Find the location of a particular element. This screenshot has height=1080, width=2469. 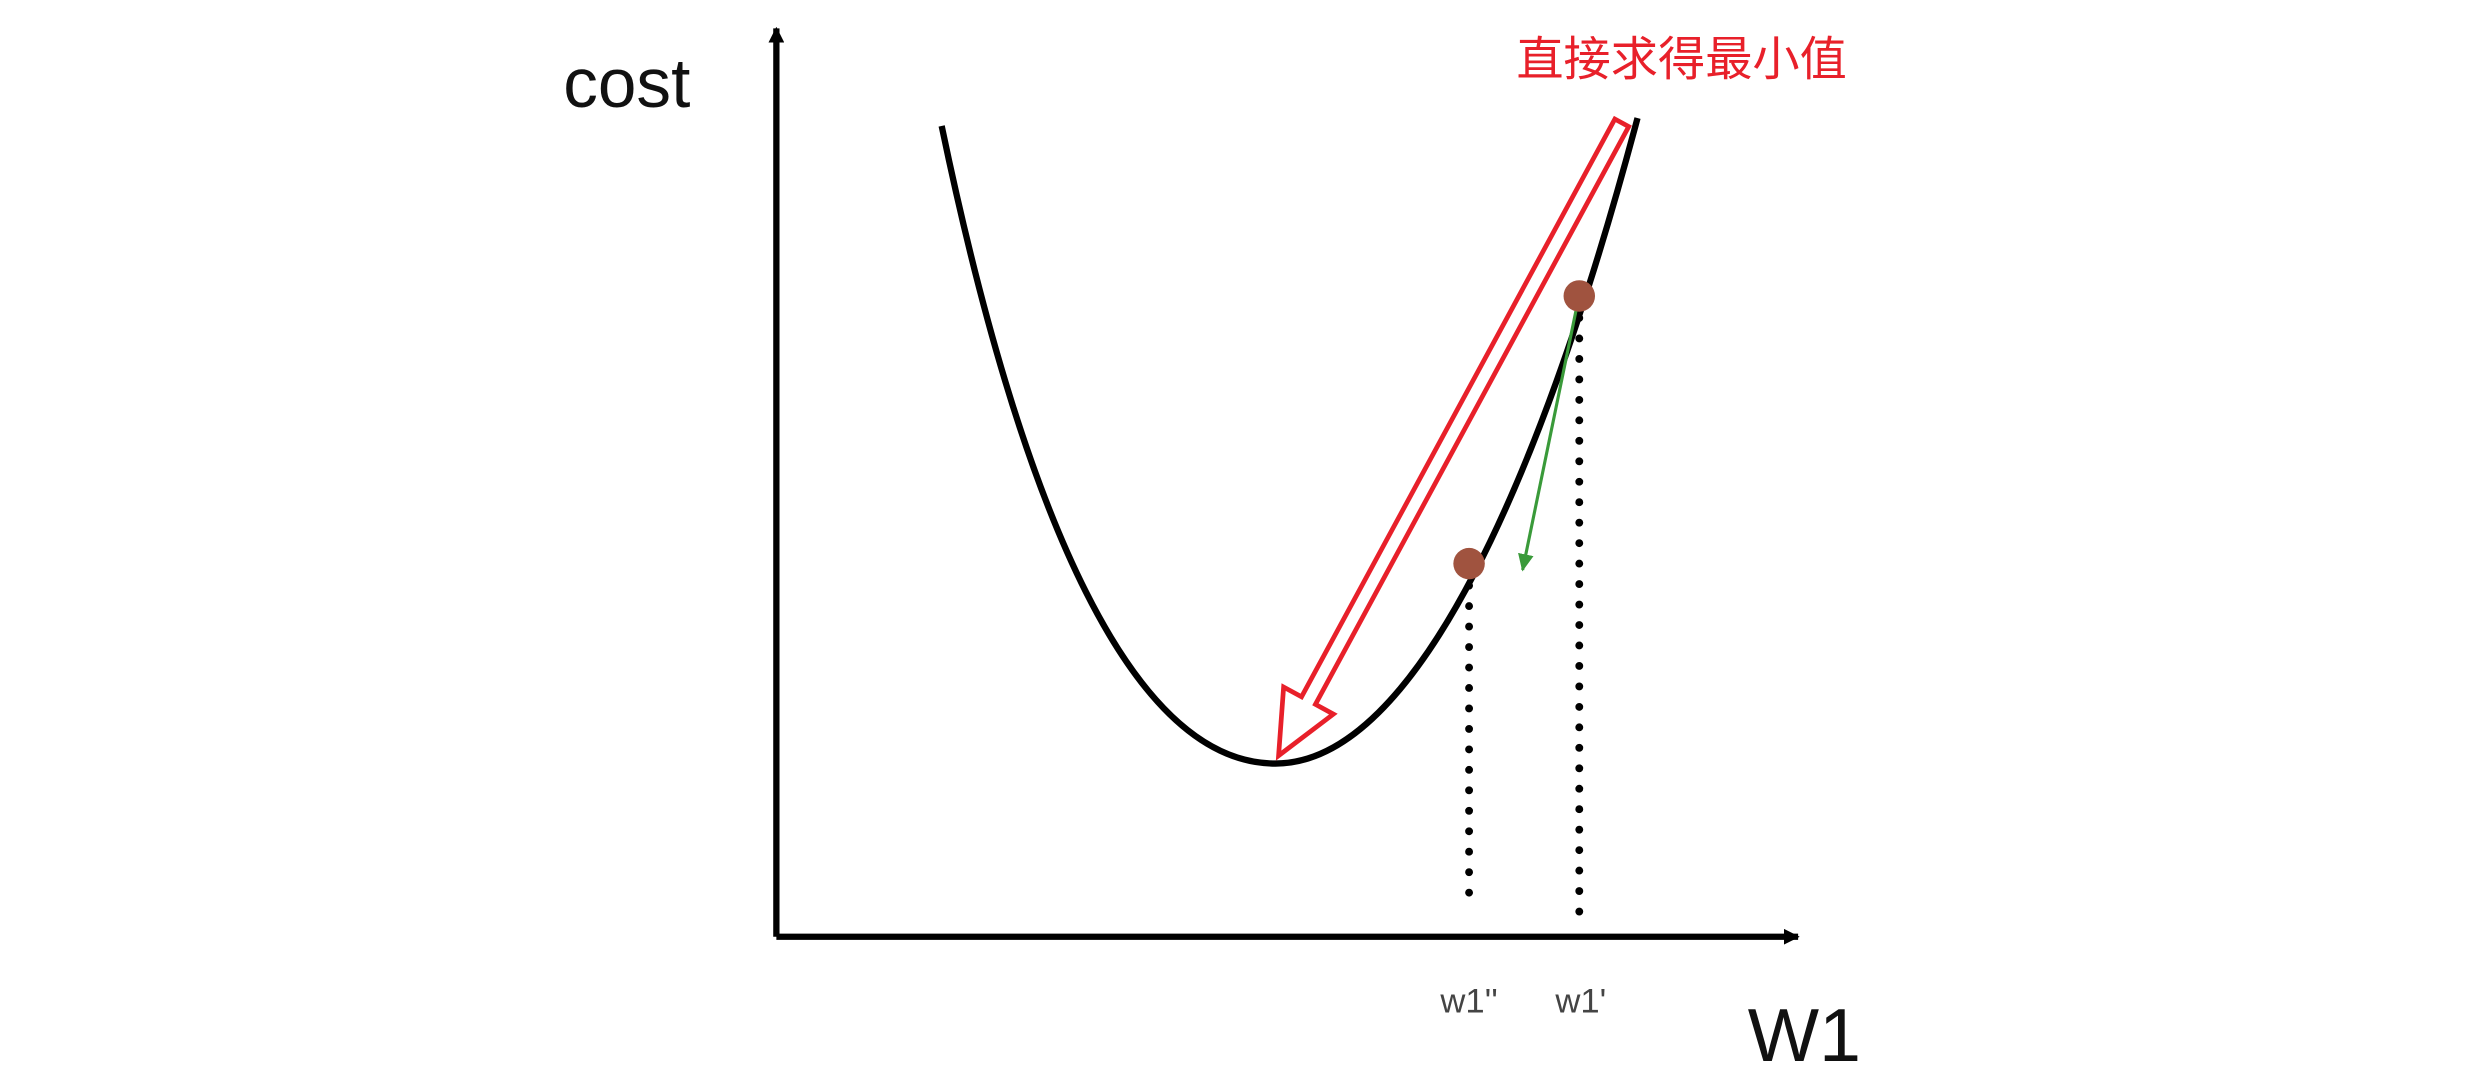

x-axis-label: W1 is located at coordinates (1804, 1036).